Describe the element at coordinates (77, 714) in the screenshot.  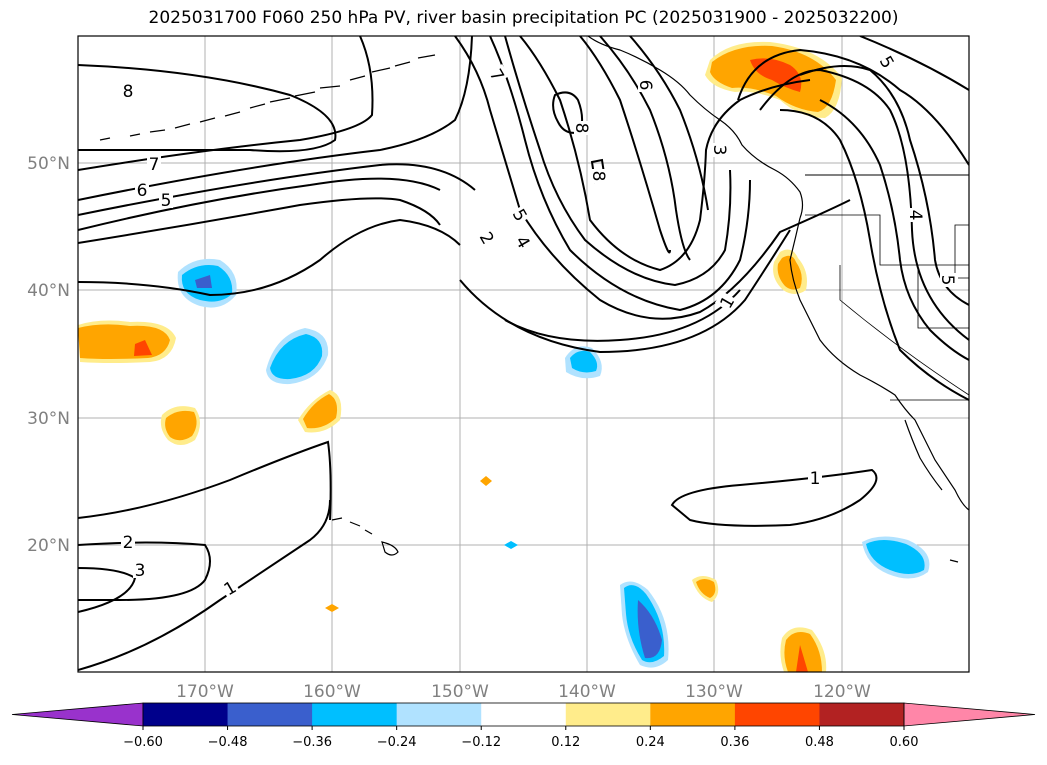
I see `colorbar-extend-low` at that location.